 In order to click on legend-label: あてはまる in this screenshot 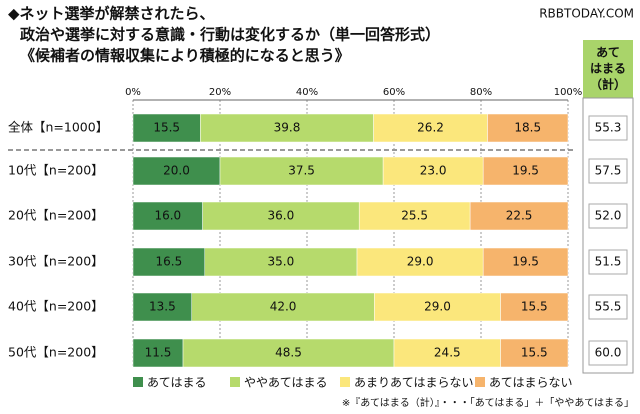, I will do `click(177, 383)`.